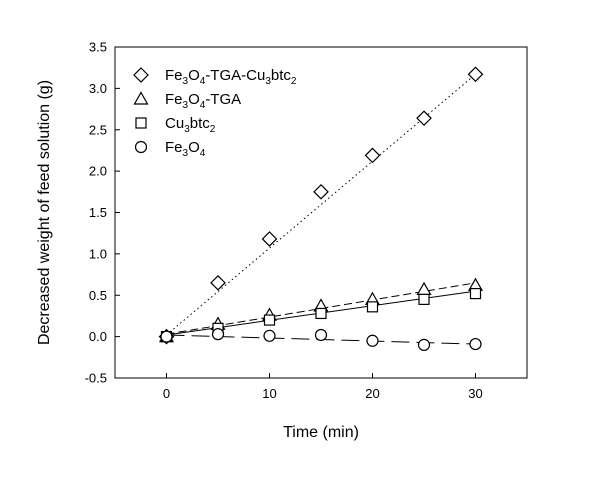 Image resolution: width=600 pixels, height=481 pixels. I want to click on legend-symbol-square, so click(141, 123).